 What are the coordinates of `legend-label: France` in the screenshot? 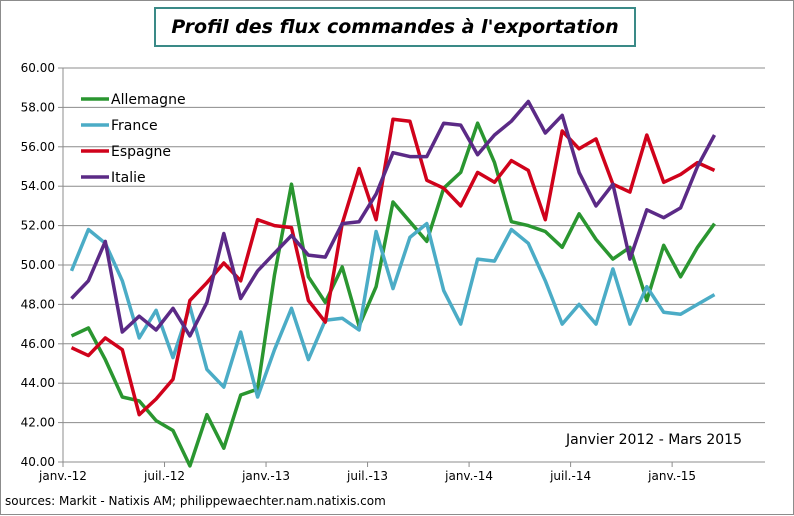 It's located at (134, 126).